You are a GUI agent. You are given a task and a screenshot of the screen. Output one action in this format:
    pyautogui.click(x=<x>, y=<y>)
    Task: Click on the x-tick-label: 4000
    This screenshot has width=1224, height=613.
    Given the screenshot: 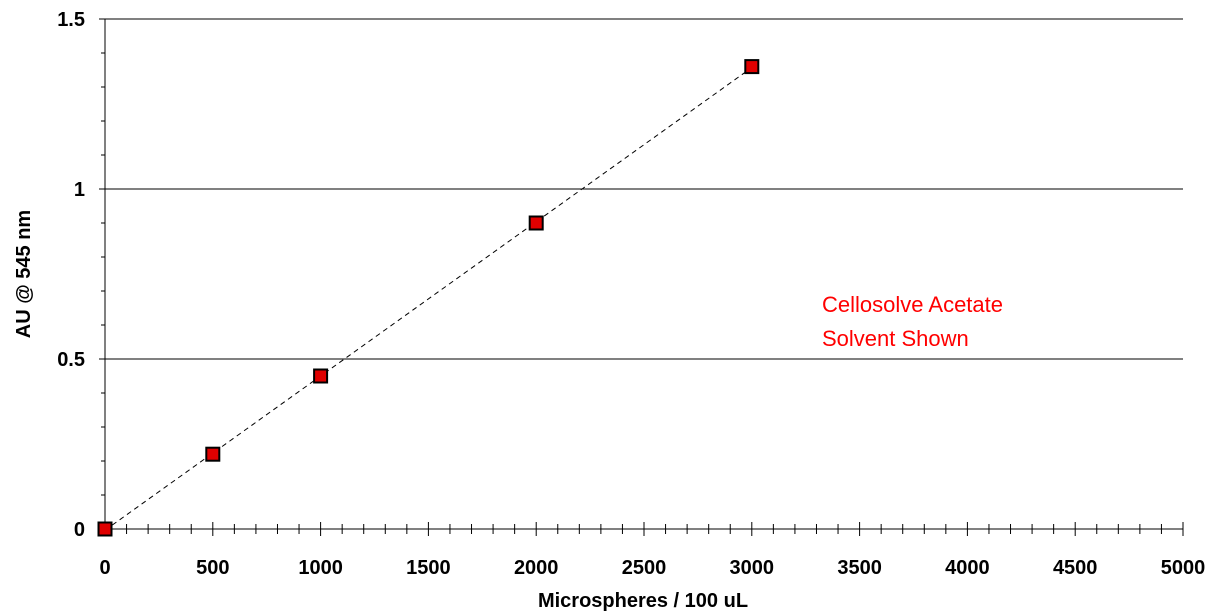 What is the action you would take?
    pyautogui.click(x=967, y=568)
    